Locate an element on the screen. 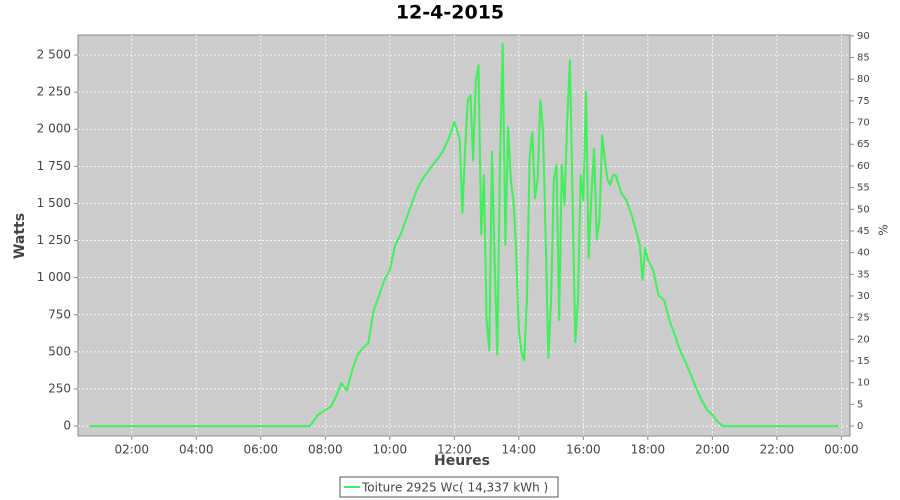 This screenshot has height=500, width=900. y-axis-label: Watts is located at coordinates (20, 236).